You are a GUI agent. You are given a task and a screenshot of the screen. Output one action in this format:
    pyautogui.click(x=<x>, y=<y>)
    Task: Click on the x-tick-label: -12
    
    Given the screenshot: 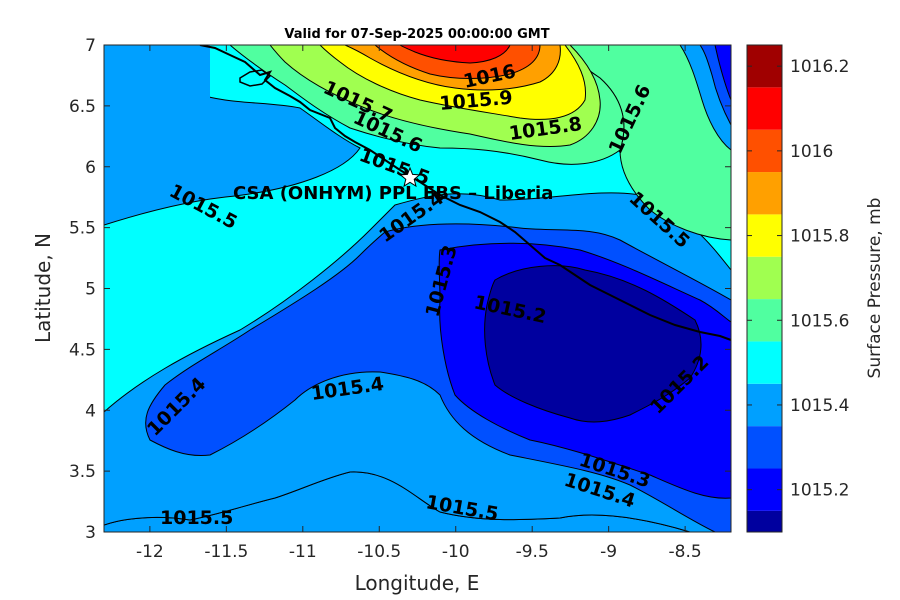 What is the action you would take?
    pyautogui.click(x=150, y=552)
    